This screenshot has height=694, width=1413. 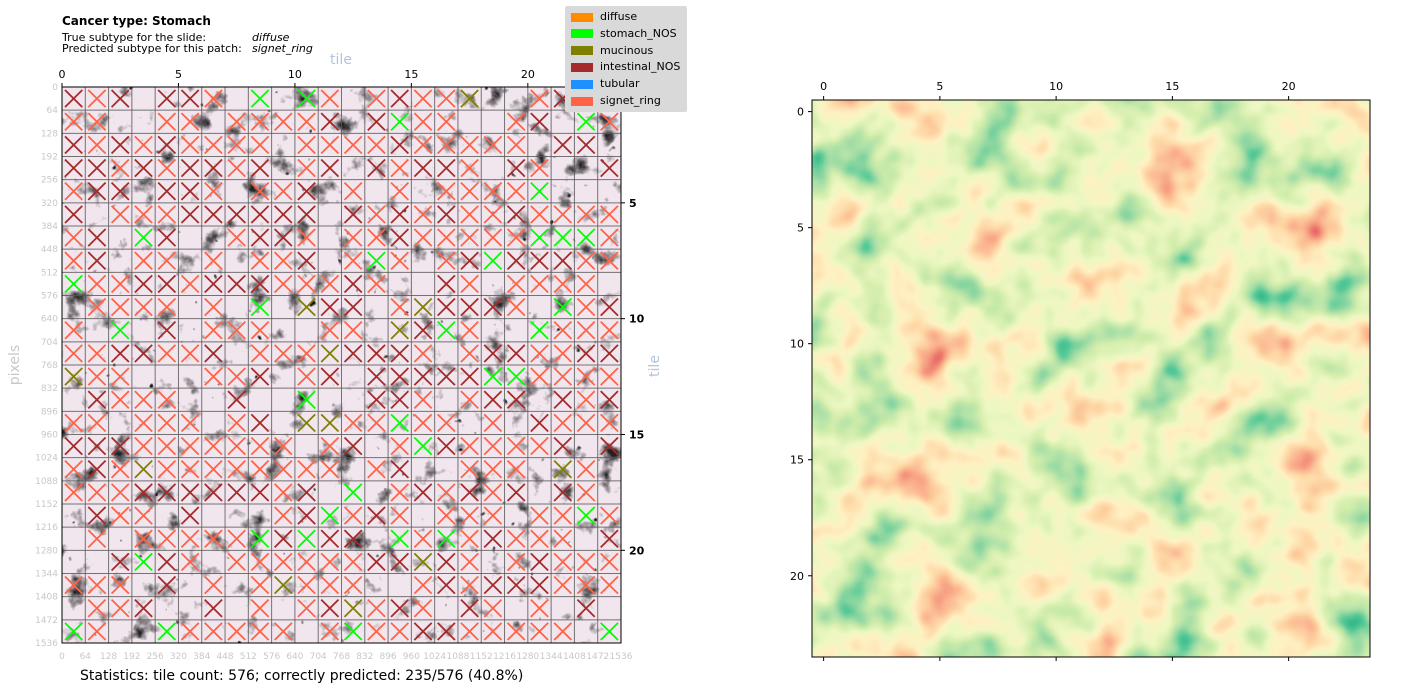 I want to click on legend-swatch, so click(x=582, y=101).